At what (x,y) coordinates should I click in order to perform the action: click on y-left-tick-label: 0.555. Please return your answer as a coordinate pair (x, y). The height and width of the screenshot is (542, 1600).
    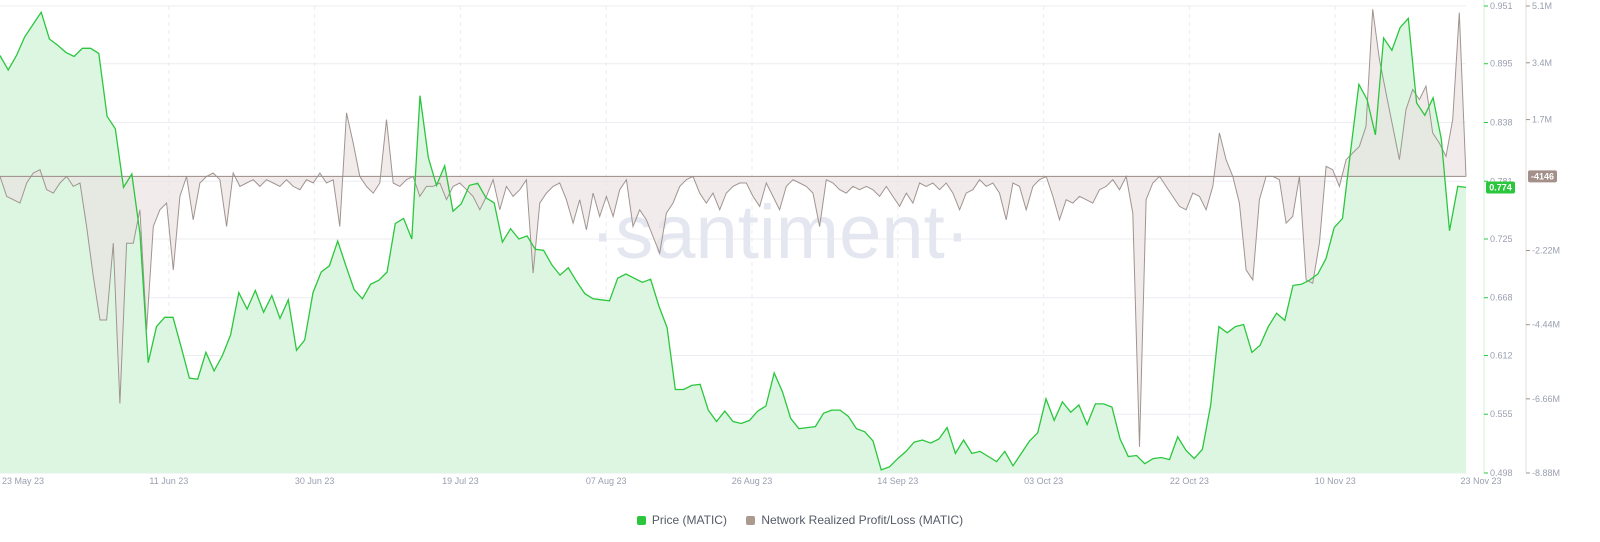
    Looking at the image, I should click on (1501, 414).